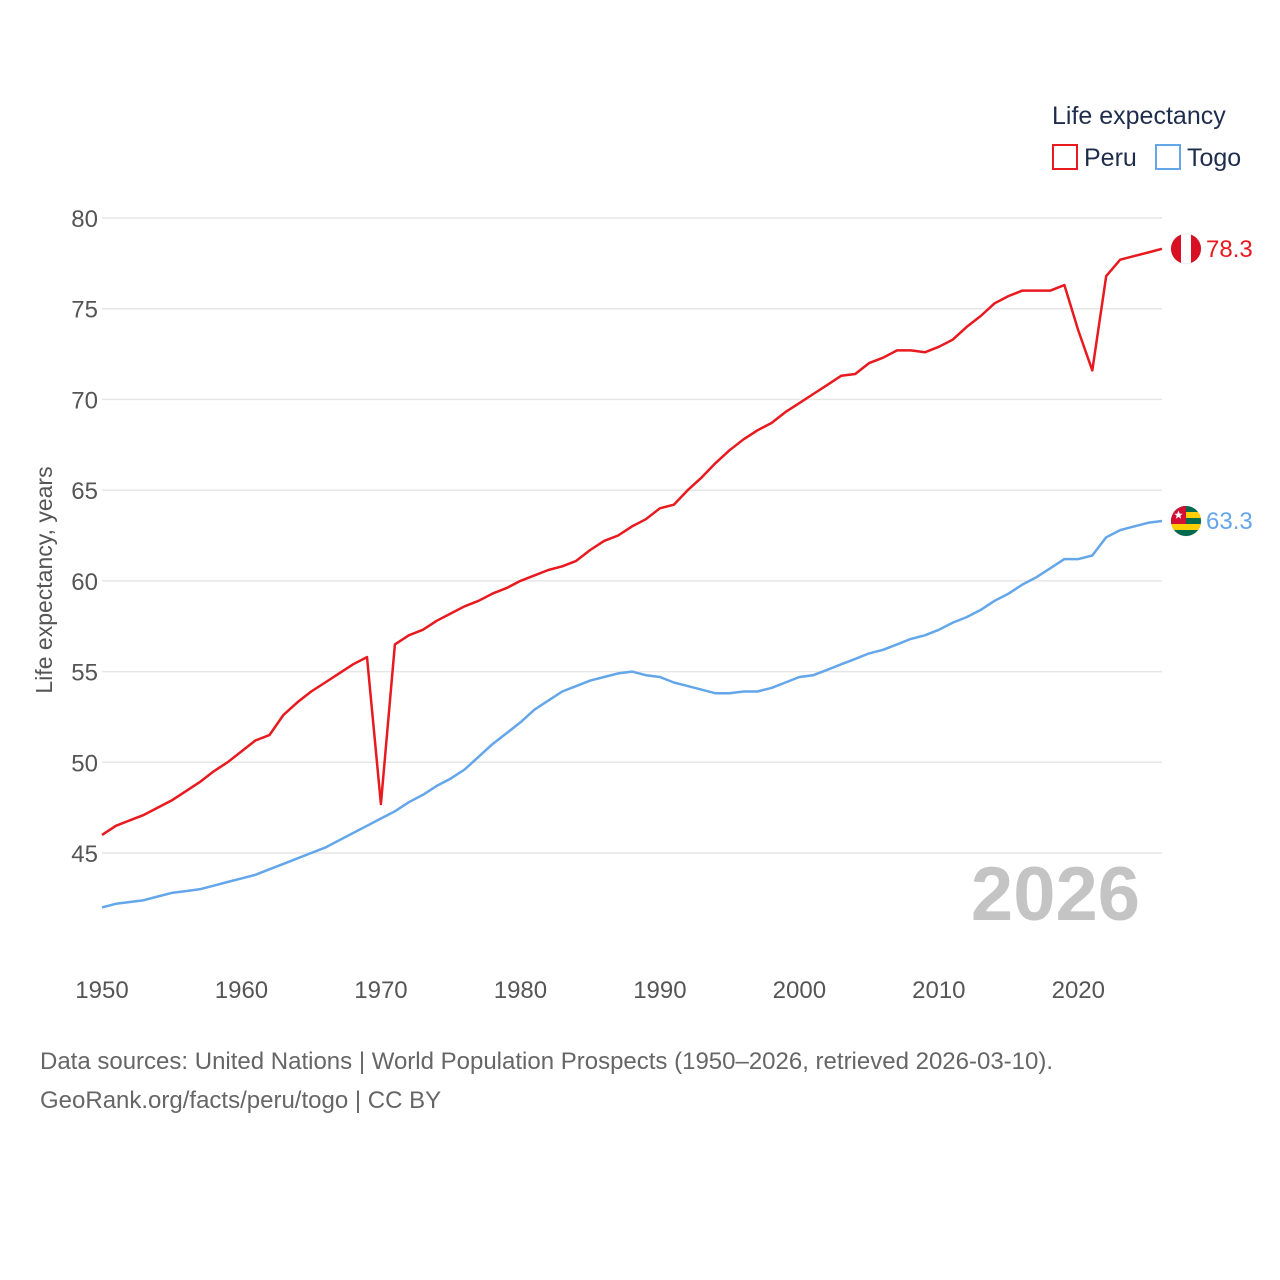 This screenshot has width=1280, height=1280. Describe the element at coordinates (241, 1100) in the screenshot. I see `source-link: GeoRank.org/facts/peru/togo | CC BY` at that location.